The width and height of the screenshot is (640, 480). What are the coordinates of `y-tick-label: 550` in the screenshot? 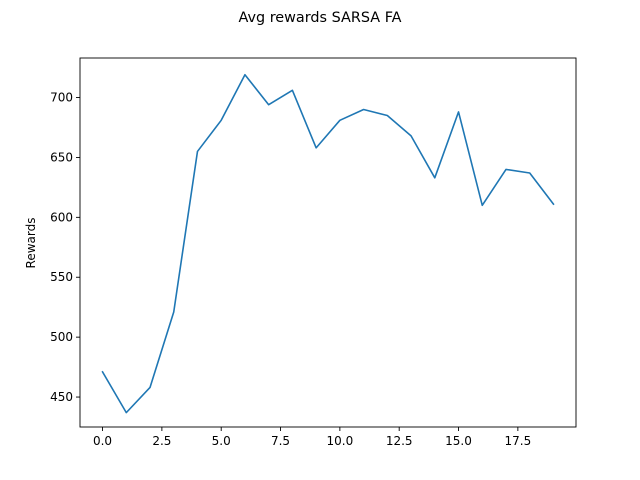 It's located at (61, 277).